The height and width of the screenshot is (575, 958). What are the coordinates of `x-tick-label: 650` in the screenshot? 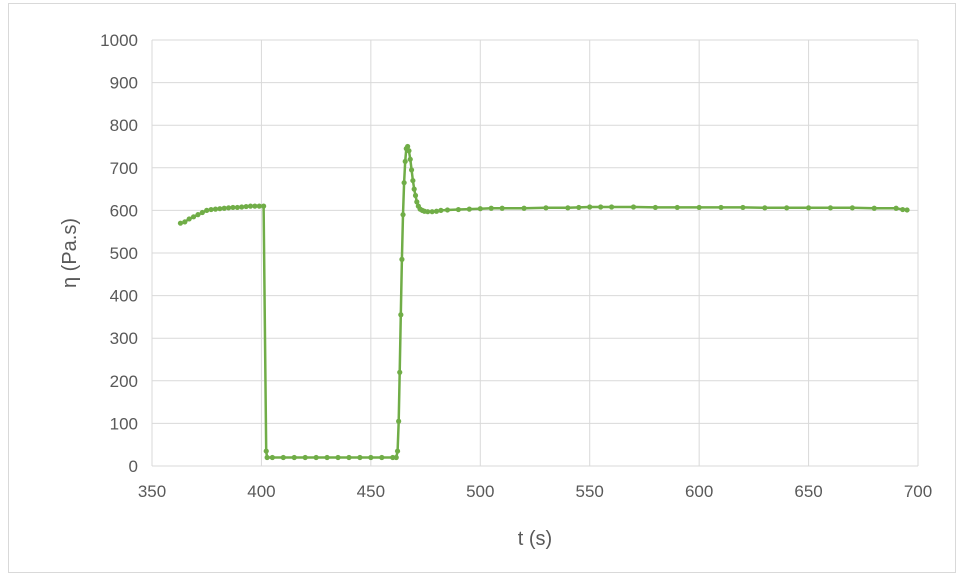 It's located at (808, 491).